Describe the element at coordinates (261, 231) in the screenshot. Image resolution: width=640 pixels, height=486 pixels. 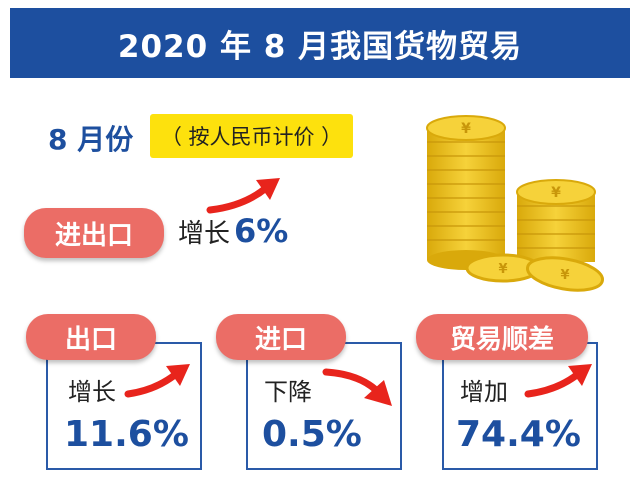
I see `total-trade-value: 6%` at that location.